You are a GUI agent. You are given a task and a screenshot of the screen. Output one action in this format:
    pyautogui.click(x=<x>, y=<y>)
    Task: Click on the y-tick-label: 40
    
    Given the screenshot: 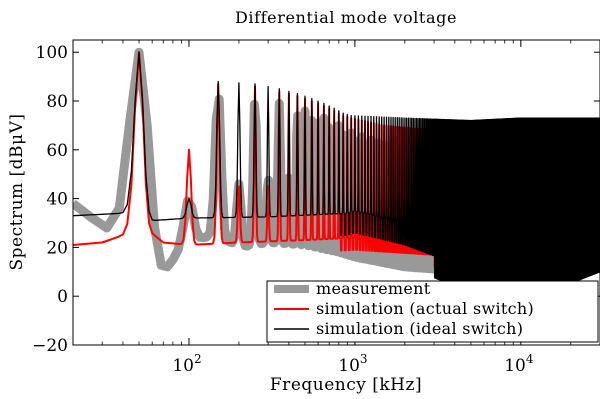 What is the action you would take?
    pyautogui.click(x=57, y=200)
    